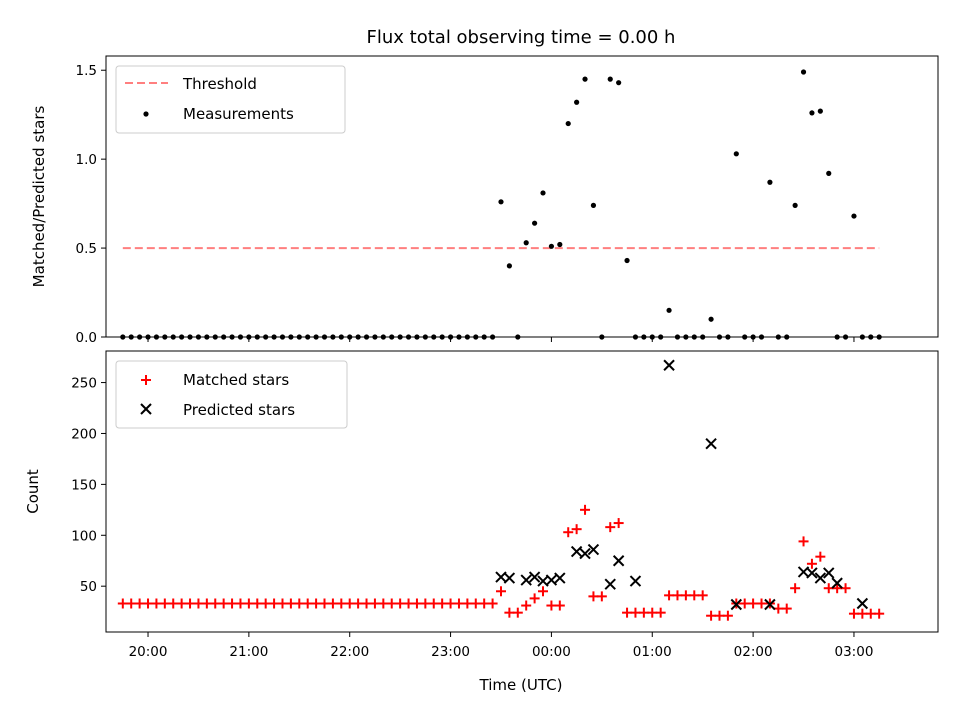 The width and height of the screenshot is (960, 720). I want to click on y-tick-label: 150, so click(84, 485).